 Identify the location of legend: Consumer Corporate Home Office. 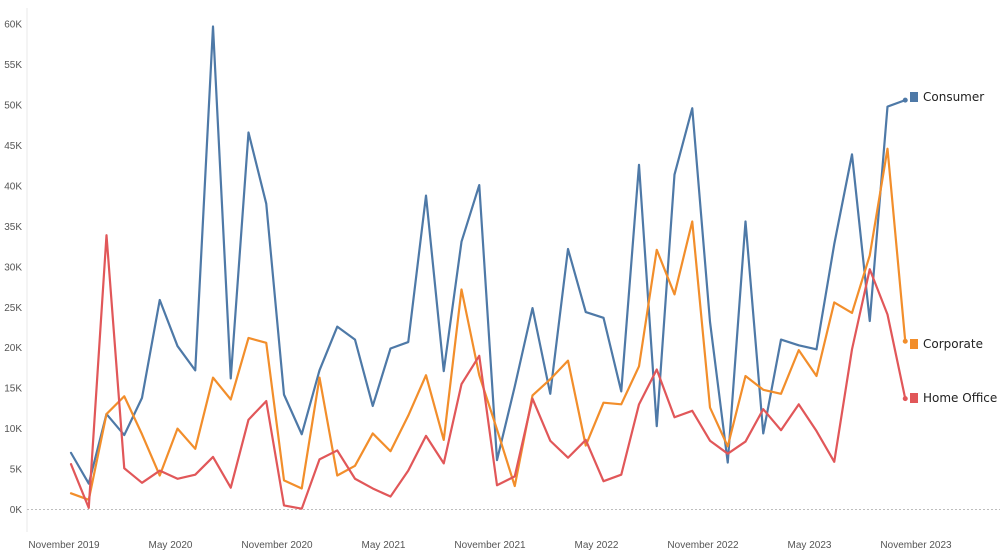
(953, 247).